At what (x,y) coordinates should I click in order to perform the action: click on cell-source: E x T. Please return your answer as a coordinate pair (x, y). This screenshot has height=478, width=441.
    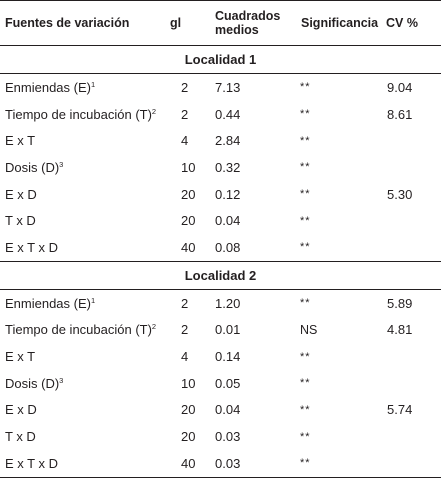
    Looking at the image, I should click on (83, 140).